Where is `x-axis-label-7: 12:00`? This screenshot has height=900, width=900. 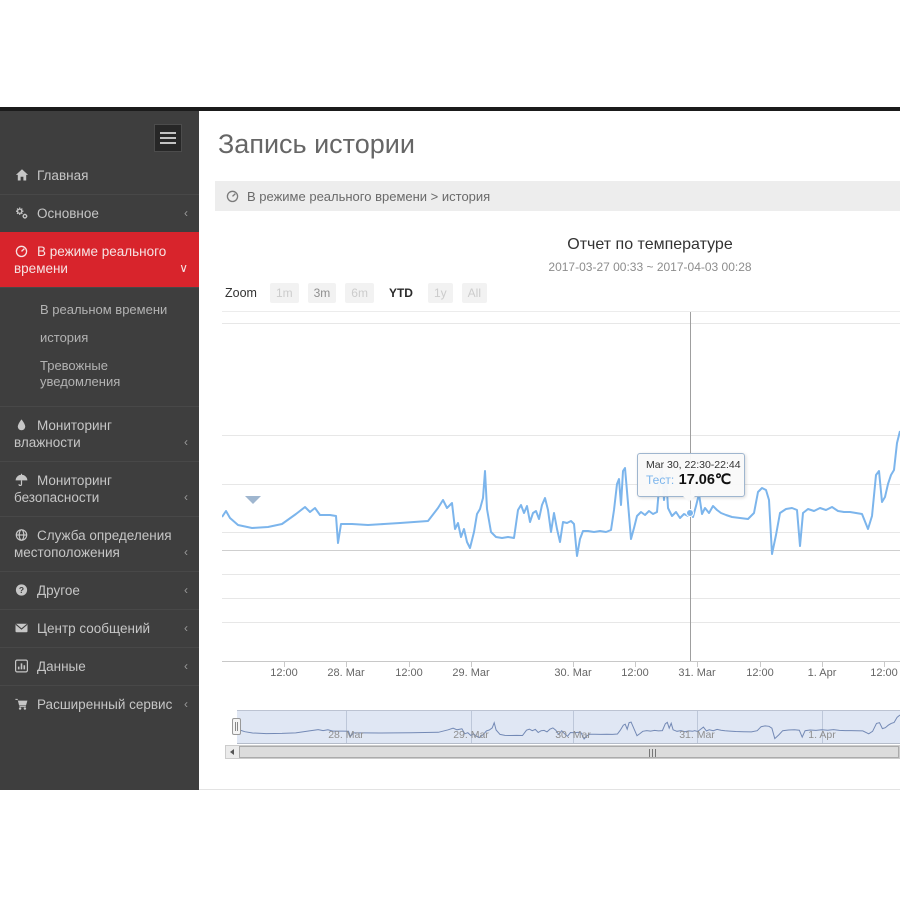 x-axis-label-7: 12:00 is located at coordinates (760, 673).